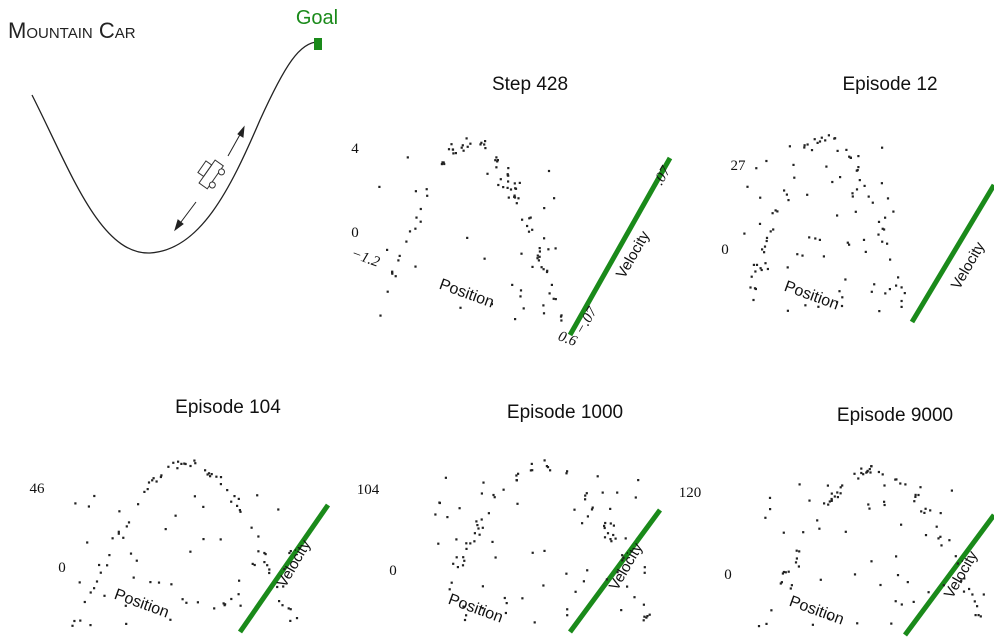 The width and height of the screenshot is (994, 642). Describe the element at coordinates (62, 568) in the screenshot. I see `z-min-label: 0` at that location.